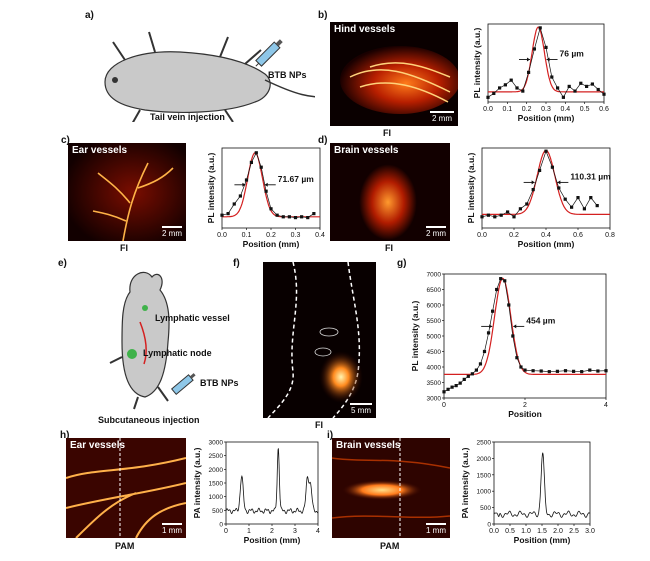 The height and width of the screenshot is (561, 650). Describe the element at coordinates (434, 306) in the screenshot. I see `y-tick-label: 6000` at that location.